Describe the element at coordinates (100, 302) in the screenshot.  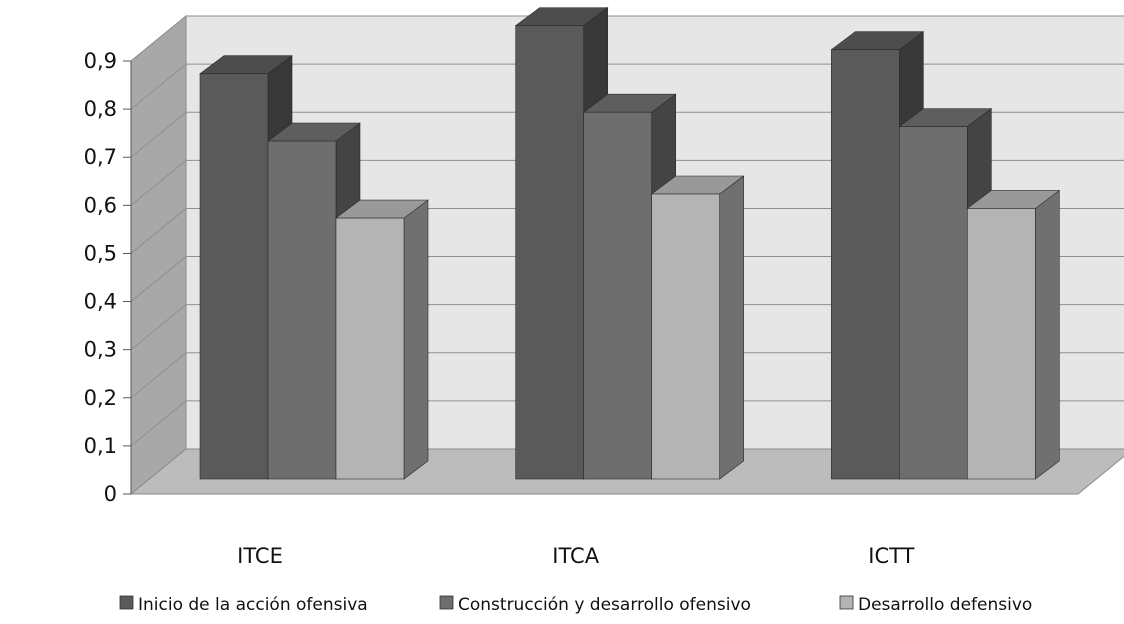
I see `y-tick-label: 0,4` at that location.